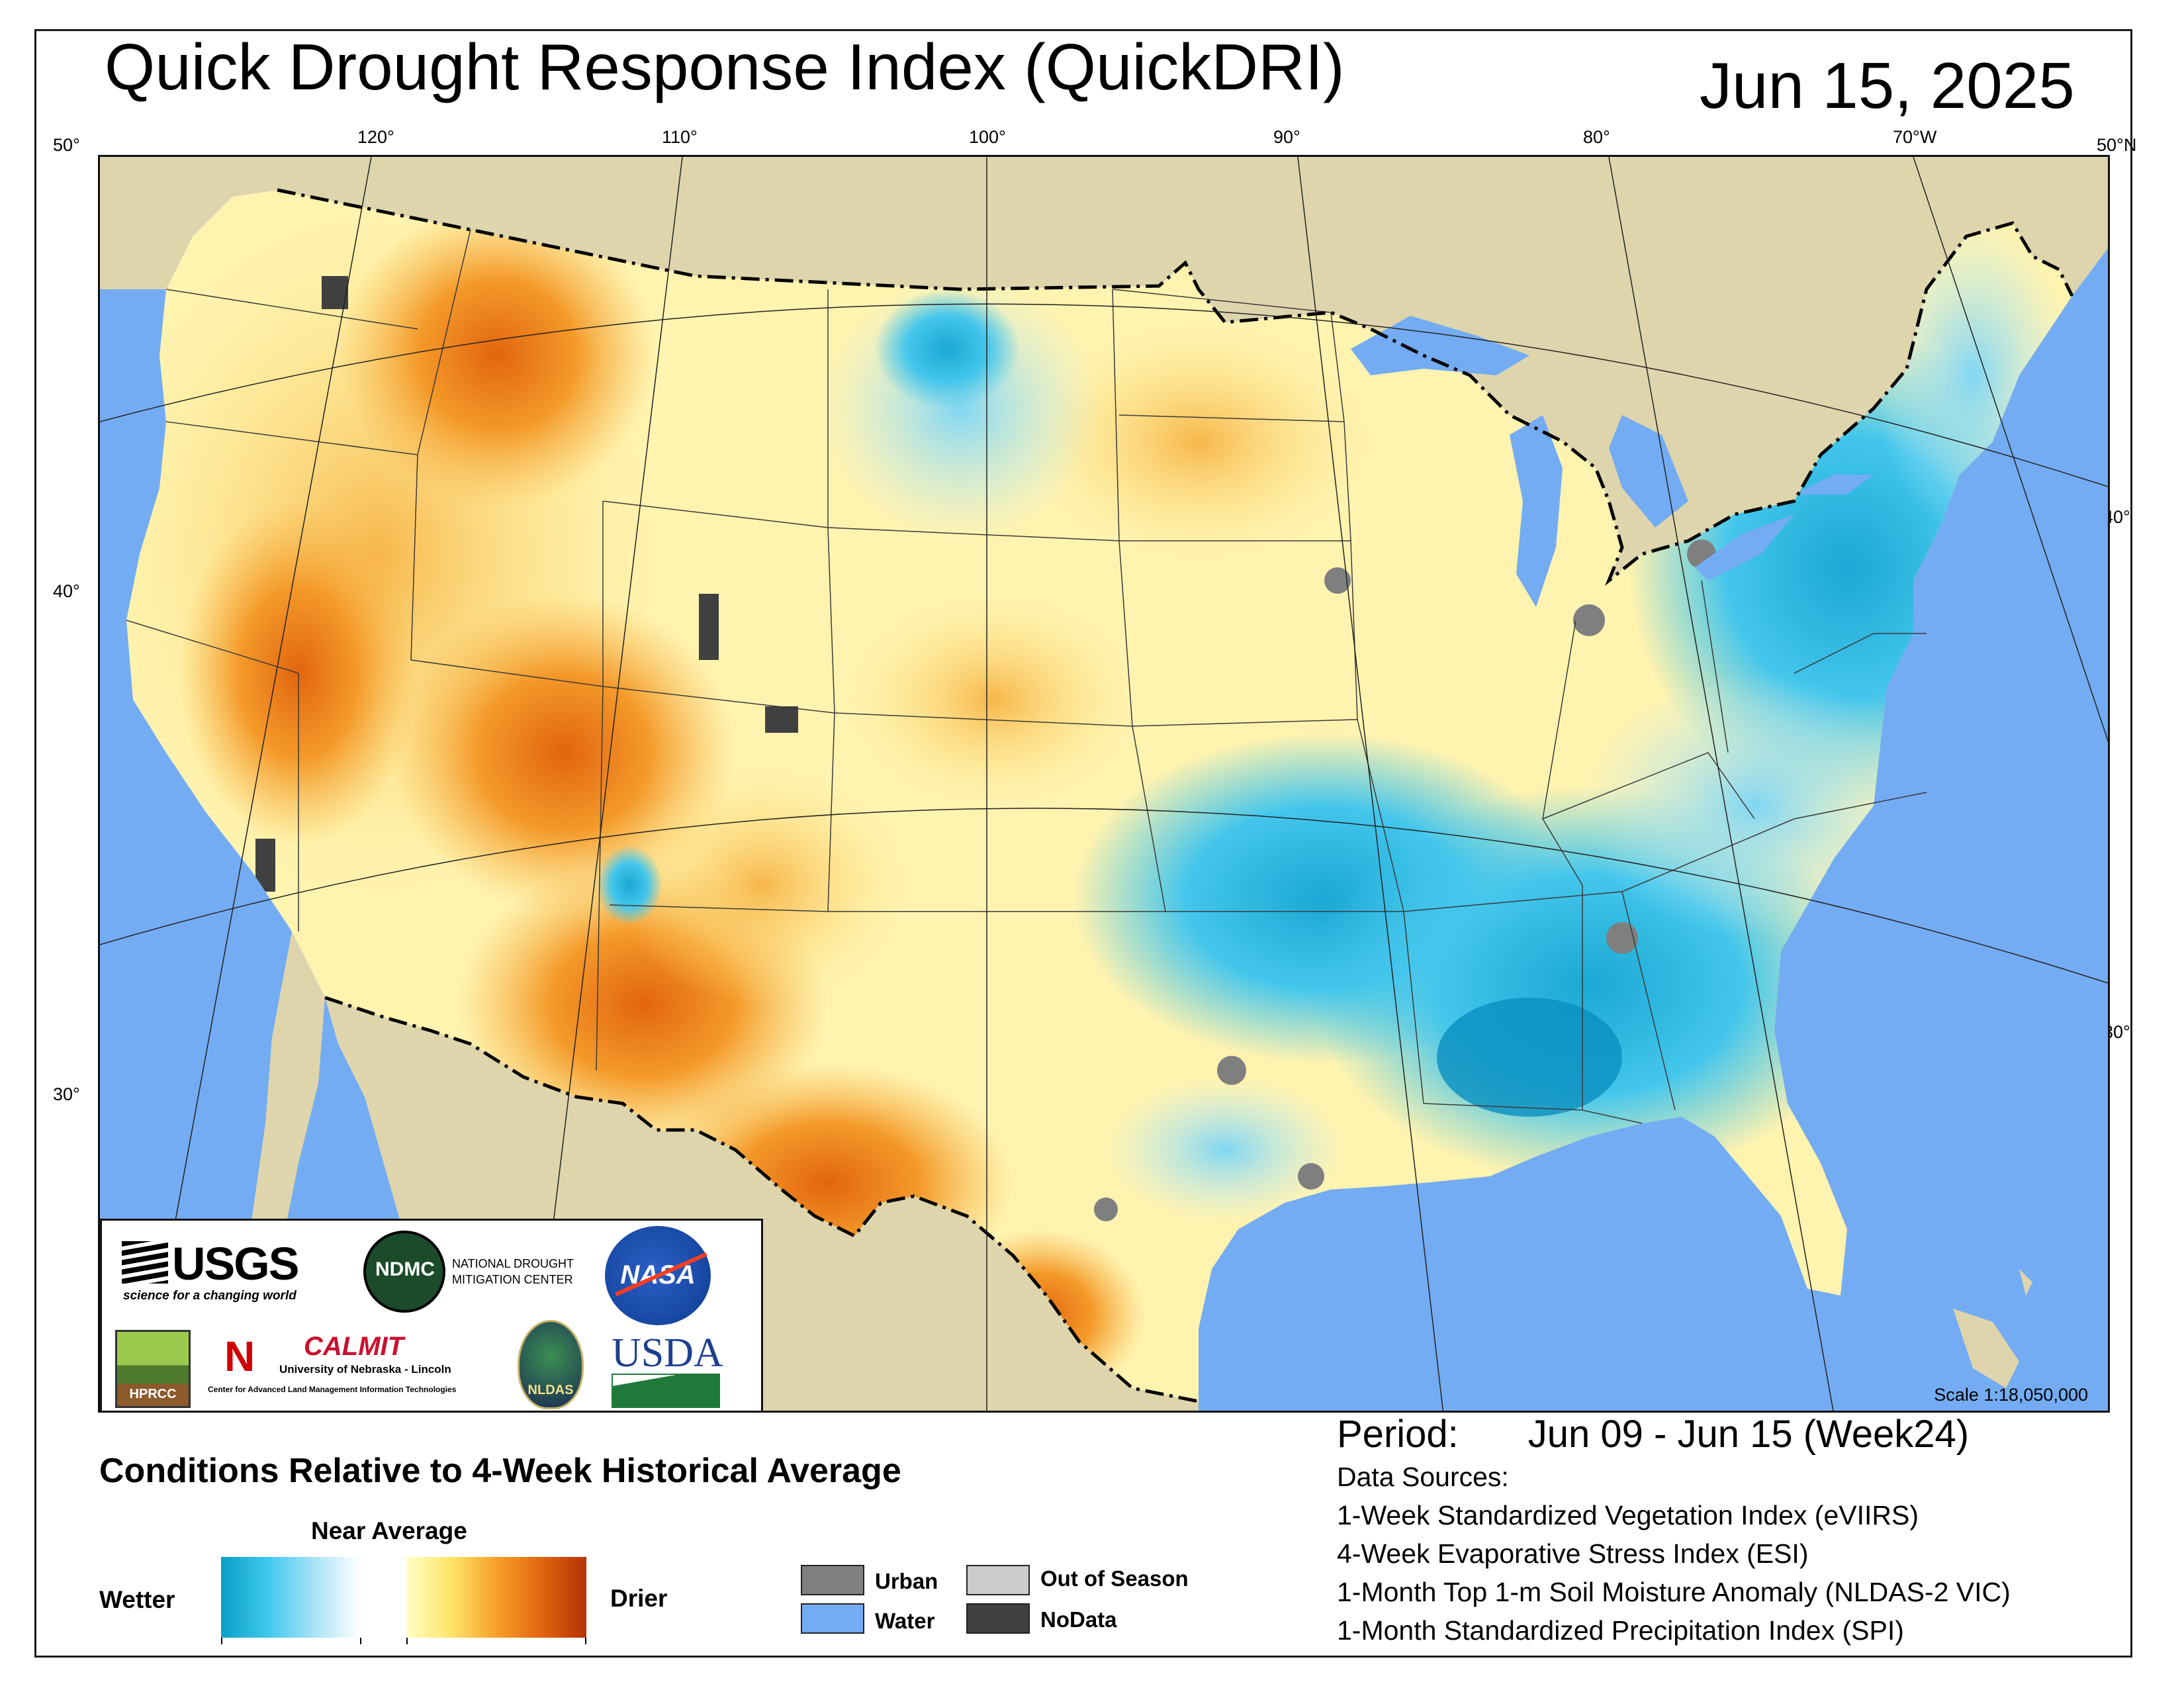  Describe the element at coordinates (153, 1369) in the screenshot. I see `hprcc-logo: HPRCC` at that location.